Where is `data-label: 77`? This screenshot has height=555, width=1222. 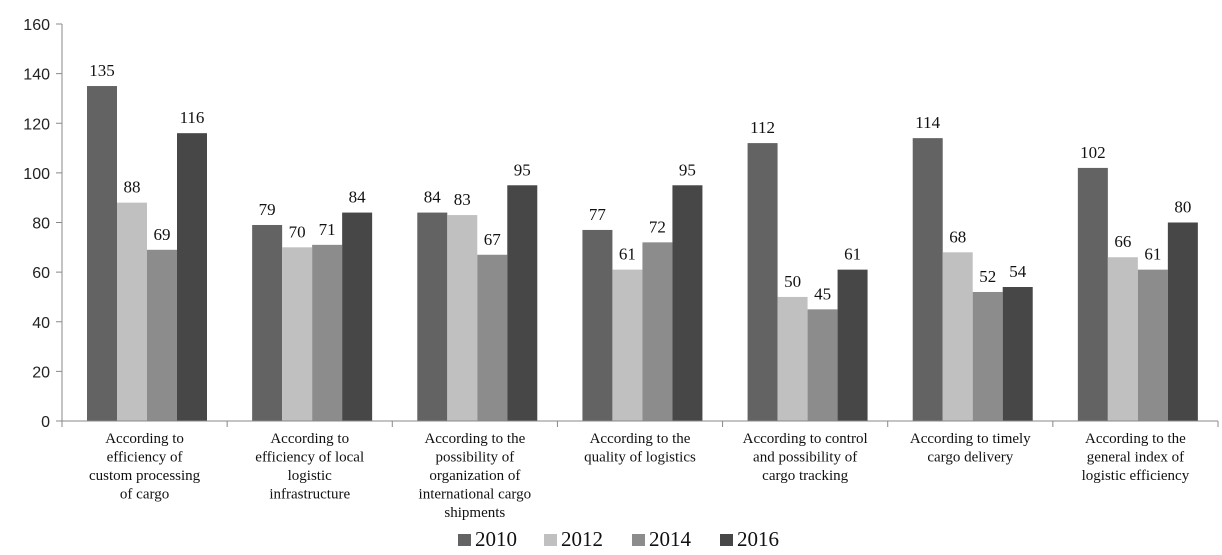
data-label: 77 is located at coordinates (598, 214).